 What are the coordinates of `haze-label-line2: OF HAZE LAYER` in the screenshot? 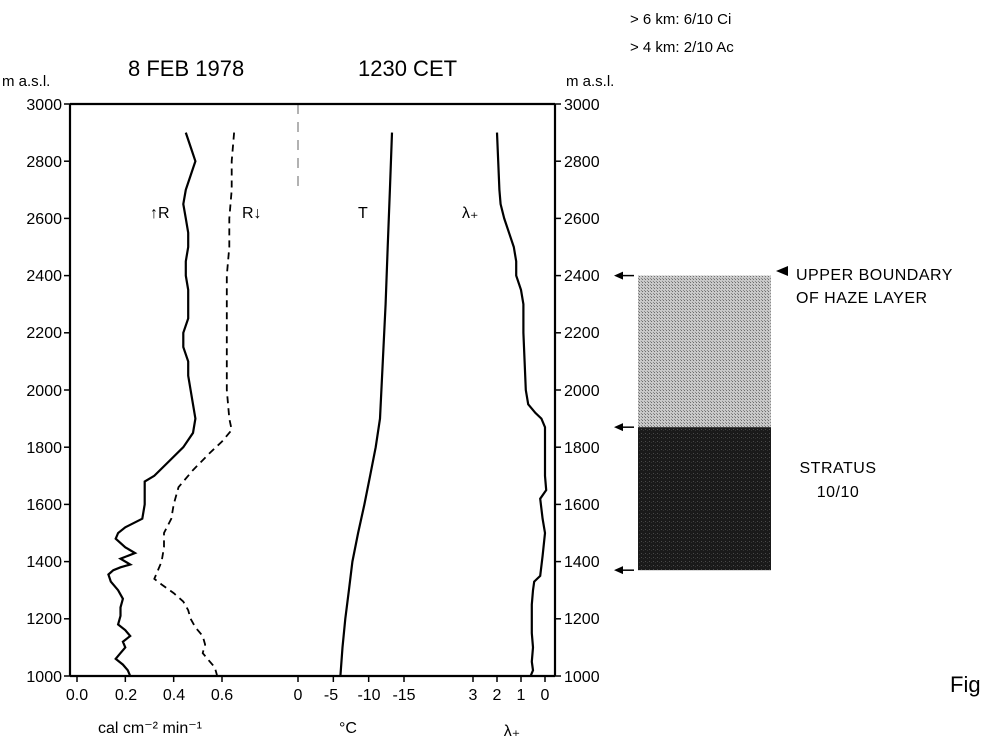 It's located at (862, 298).